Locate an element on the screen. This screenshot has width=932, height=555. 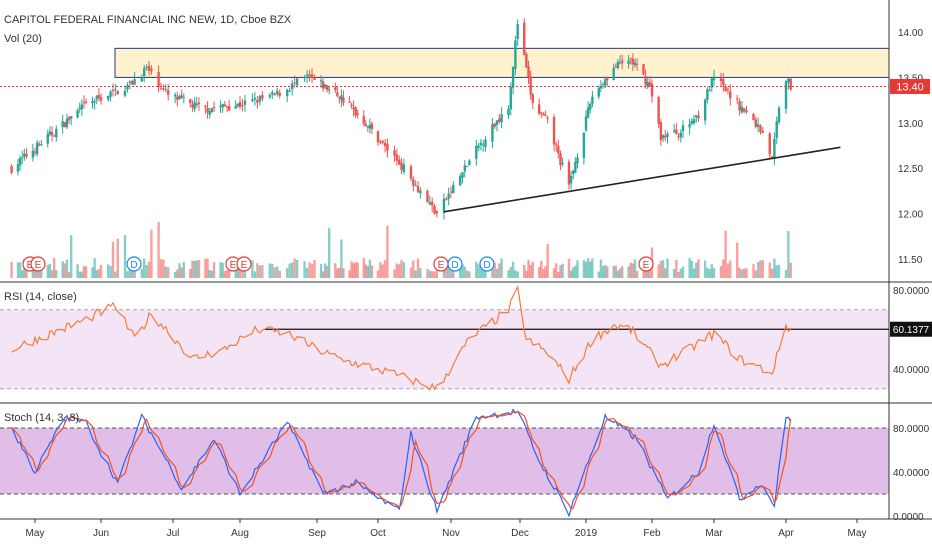
time-scale: May Jun Jul Aug Sep Oct Nov Dec 2019 Feb Mar Apr May is located at coordinates (446, 529).